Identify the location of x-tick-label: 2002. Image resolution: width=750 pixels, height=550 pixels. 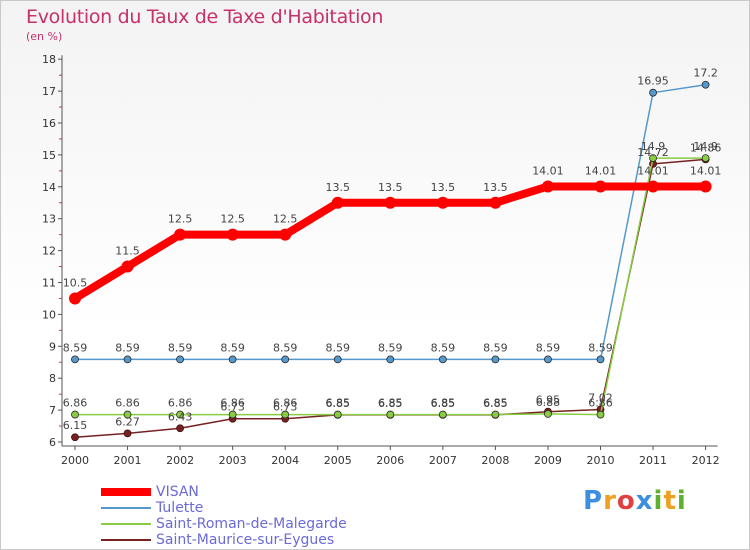
(180, 460).